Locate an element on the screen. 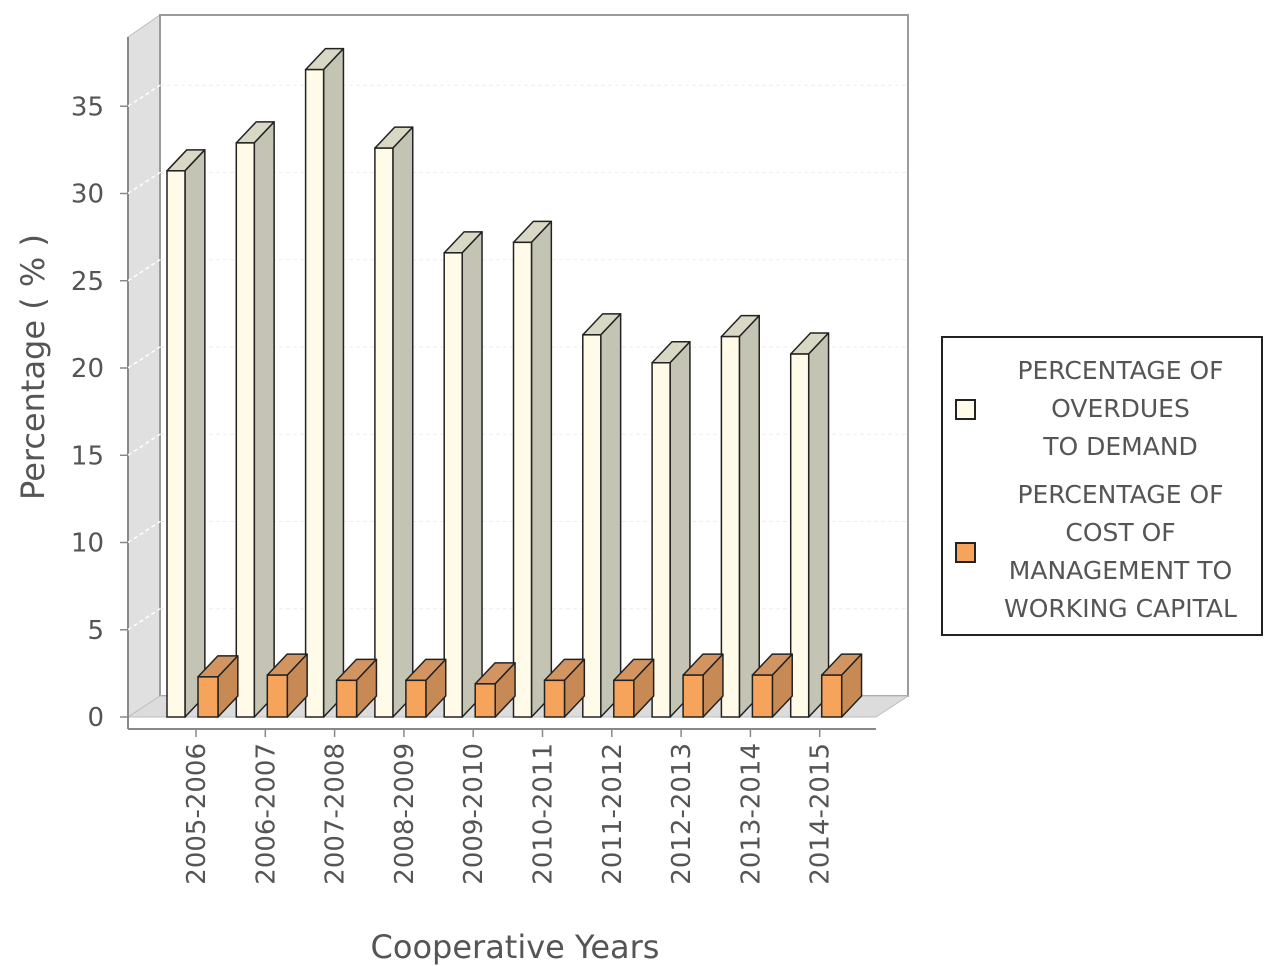  x-tick-label: 2005-2006 is located at coordinates (197, 814).